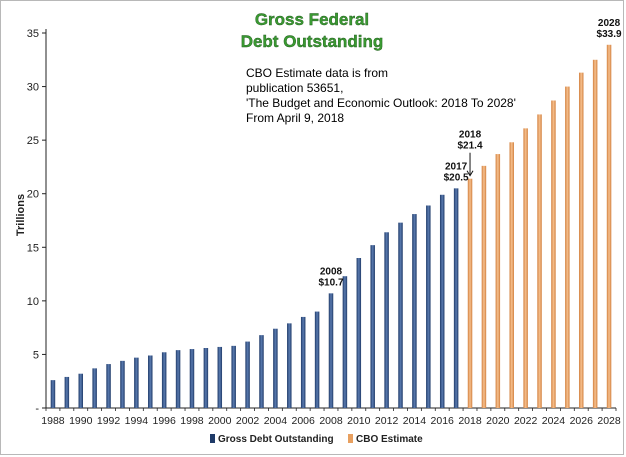 The height and width of the screenshot is (457, 626). I want to click on legend-swatch-actual, so click(212, 438).